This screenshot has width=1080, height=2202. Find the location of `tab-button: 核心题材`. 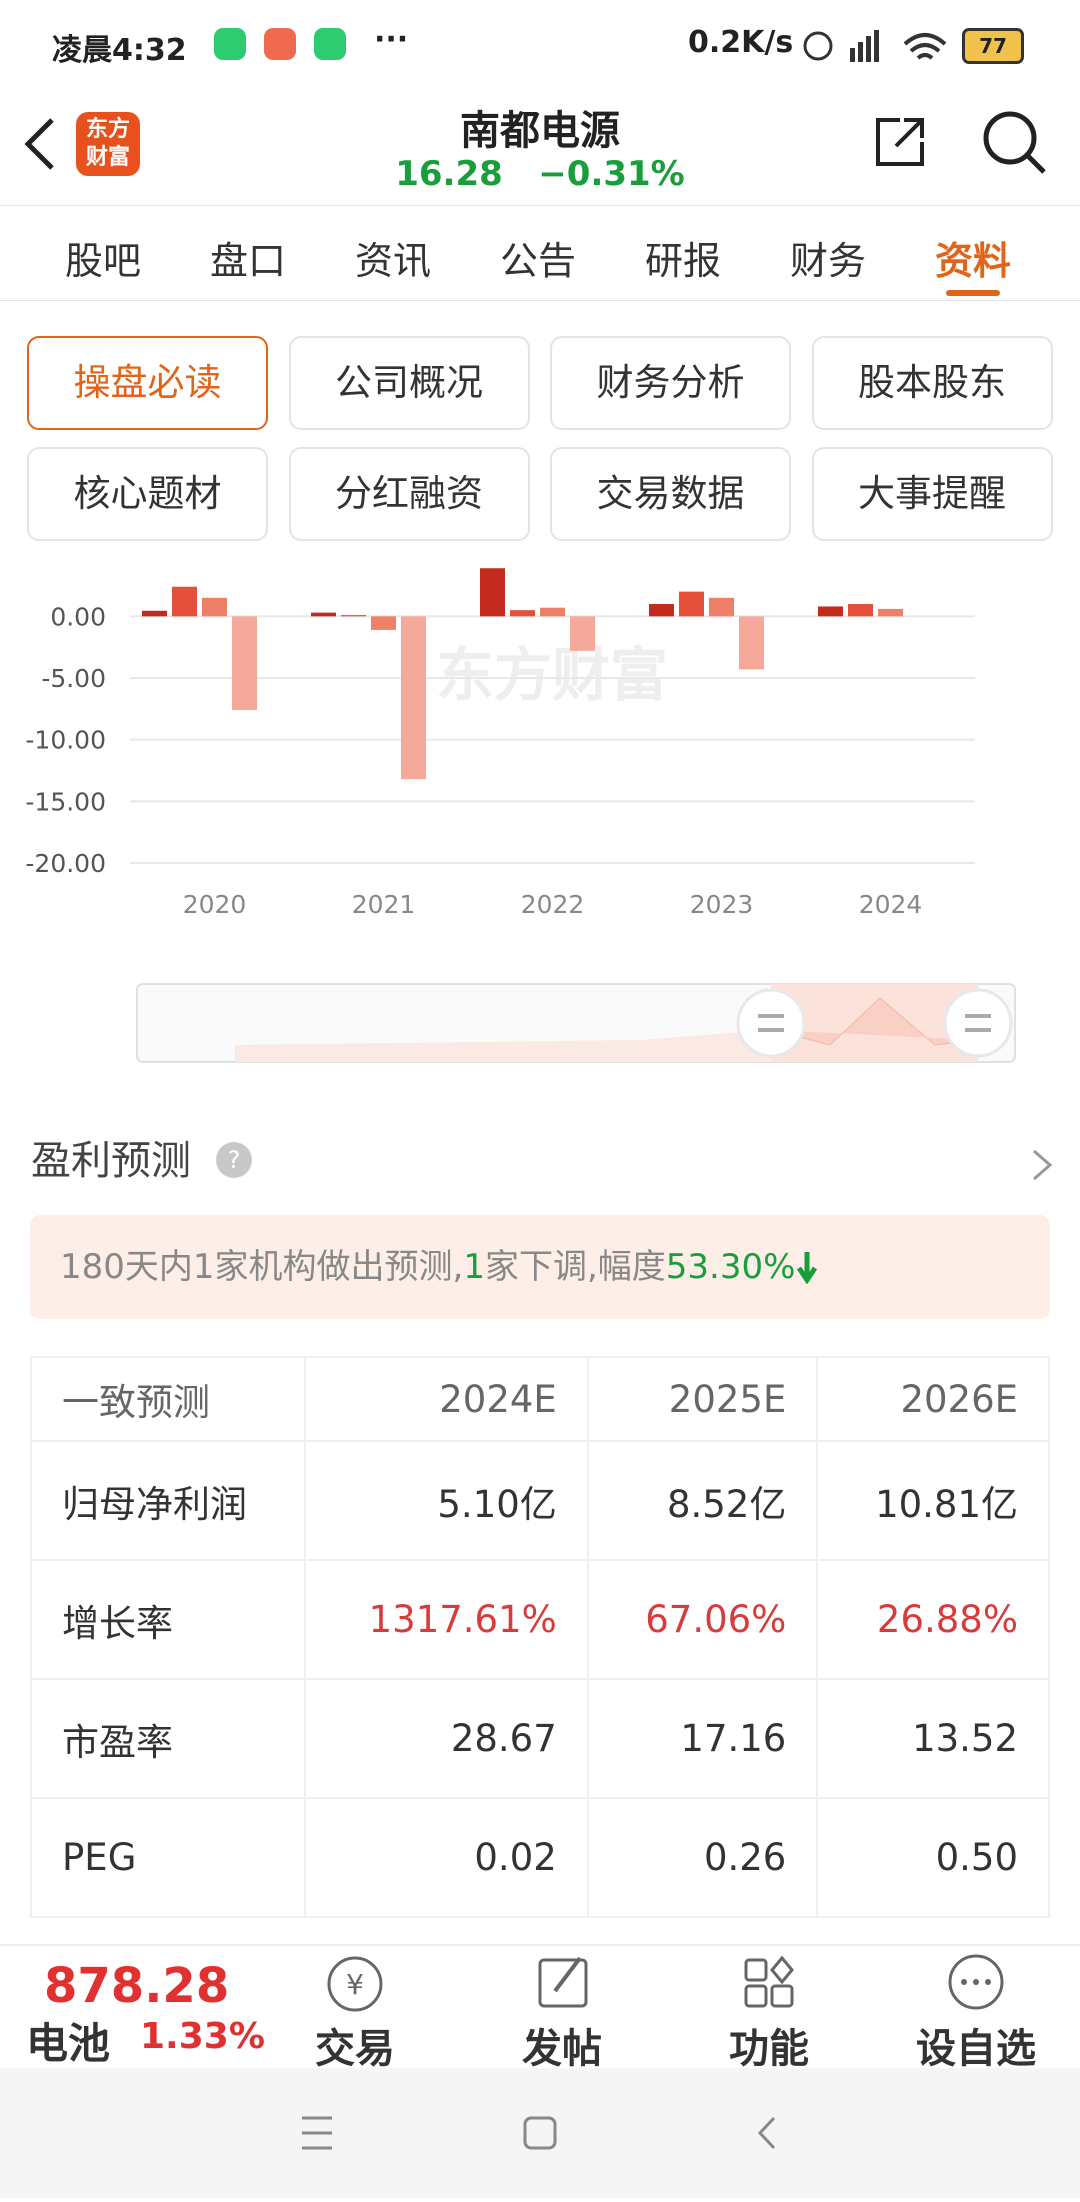

tab-button: 核心题材 is located at coordinates (147, 494).